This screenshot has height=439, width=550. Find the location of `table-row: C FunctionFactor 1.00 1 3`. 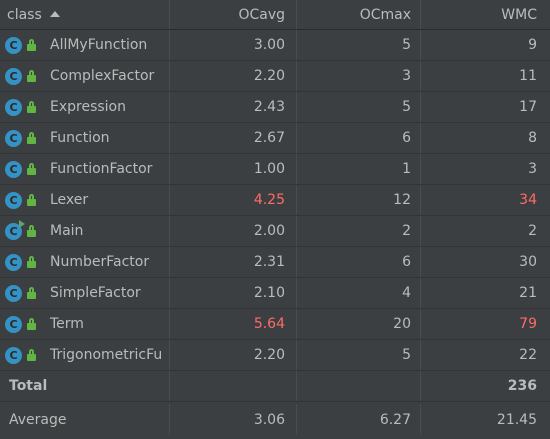

table-row: C FunctionFactor 1.00 1 3 is located at coordinates (275, 169).